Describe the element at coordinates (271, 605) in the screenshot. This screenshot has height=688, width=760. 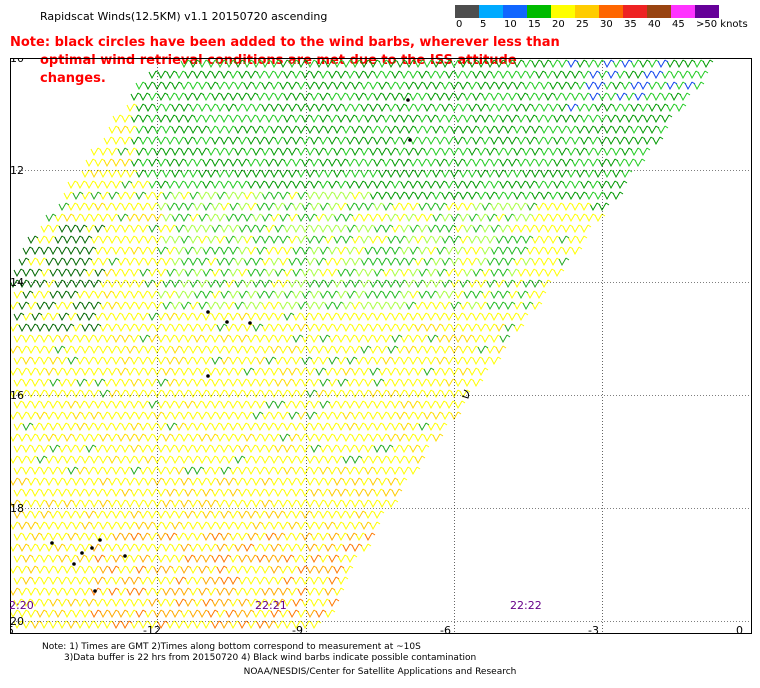
I see `time-label: 22:21` at that location.